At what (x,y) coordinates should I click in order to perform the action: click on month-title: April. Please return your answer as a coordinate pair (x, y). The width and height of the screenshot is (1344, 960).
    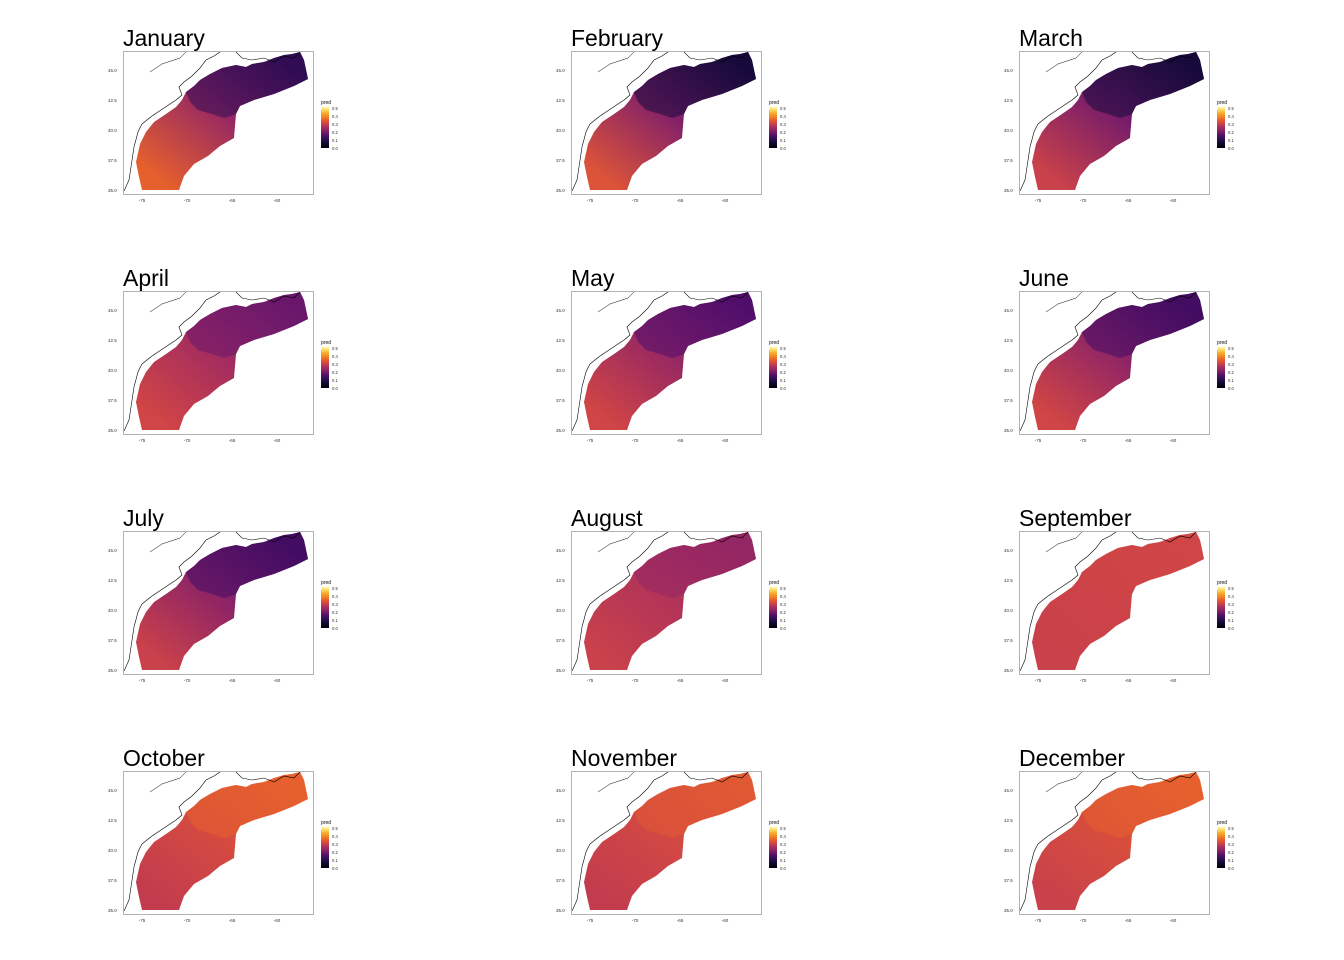
    Looking at the image, I should click on (146, 278).